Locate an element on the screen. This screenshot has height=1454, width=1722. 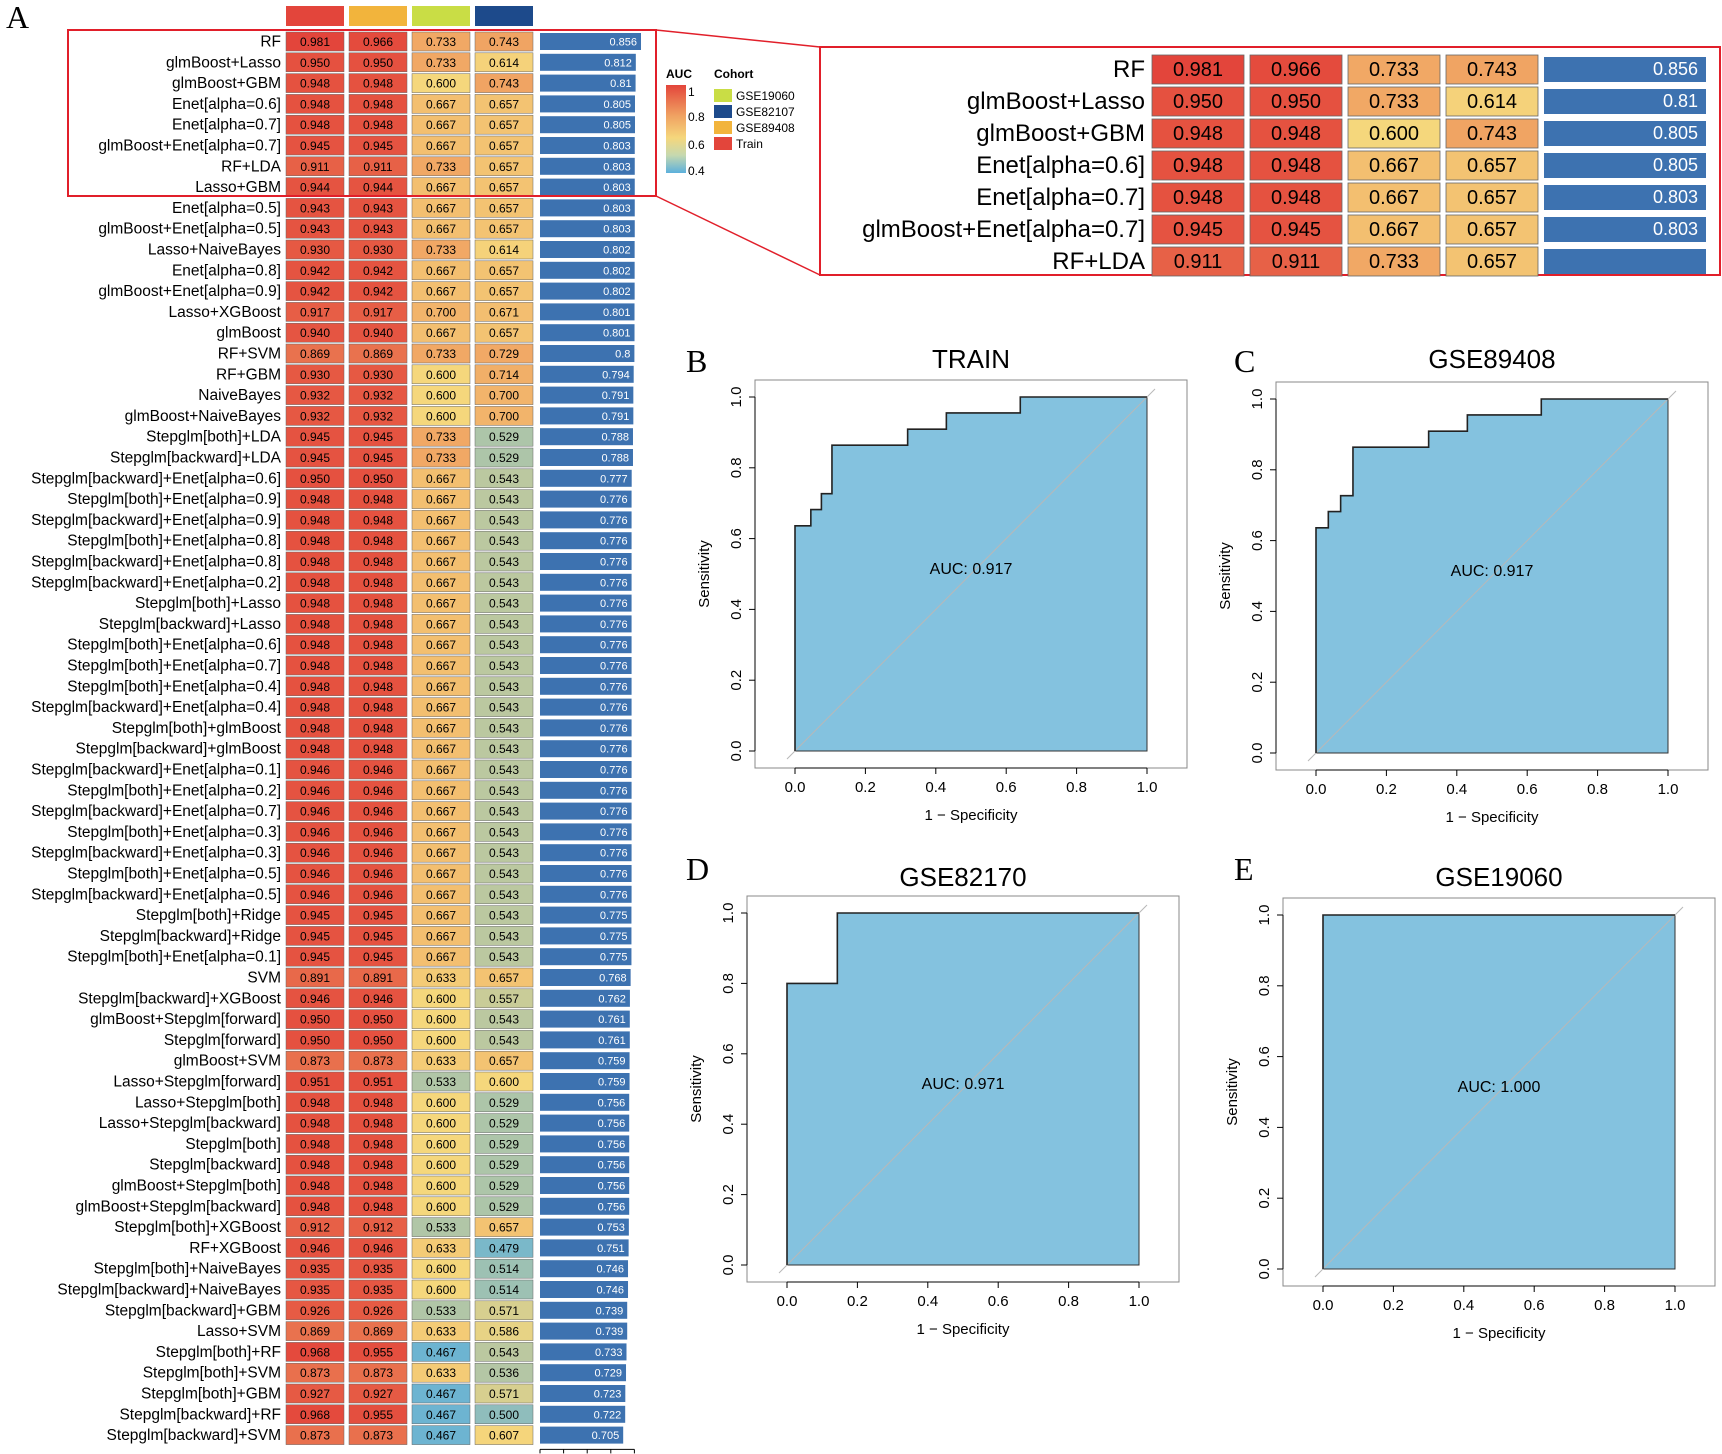
zoom-cell-value: 0.950 is located at coordinates (1296, 102).